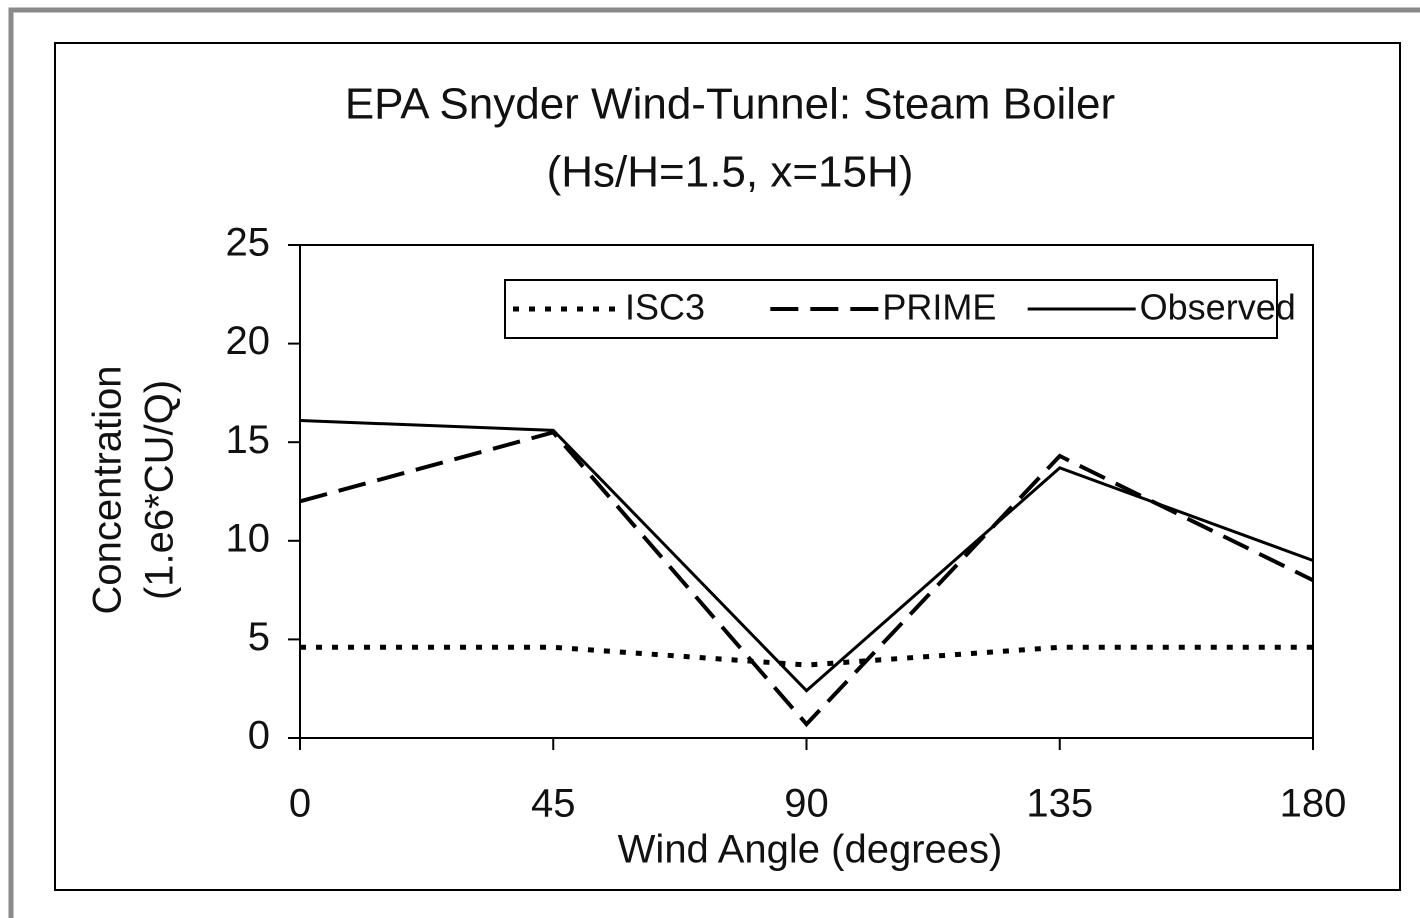 This screenshot has height=918, width=1420. I want to click on legend-label: PRIME, so click(939, 307).